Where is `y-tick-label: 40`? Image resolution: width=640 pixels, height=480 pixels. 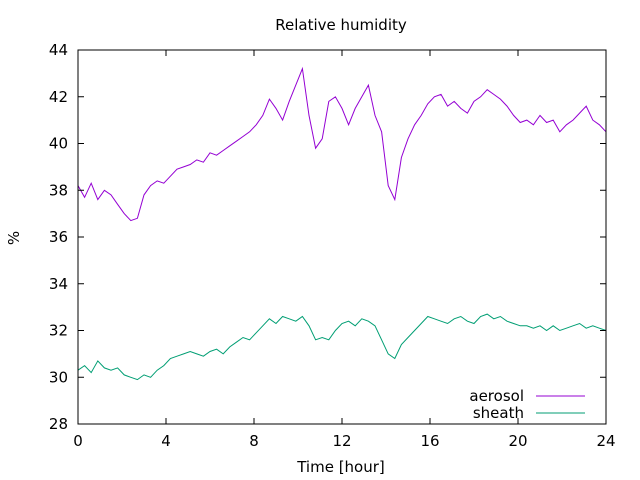 y-tick-label: 40 is located at coordinates (58, 144).